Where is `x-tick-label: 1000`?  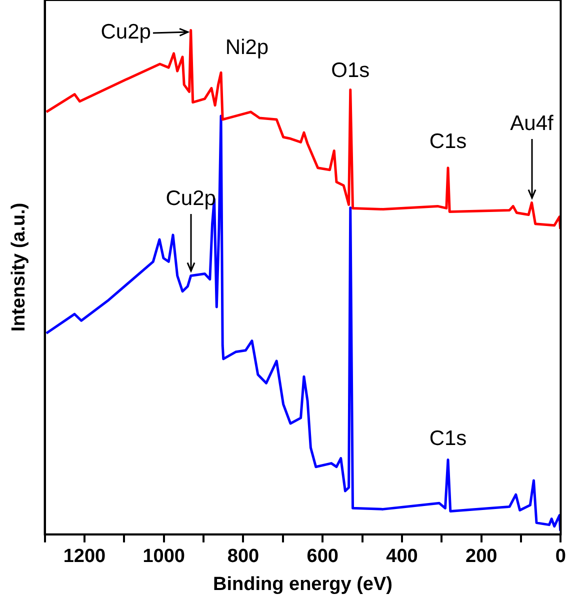 x-tick-label: 1000 is located at coordinates (163, 557).